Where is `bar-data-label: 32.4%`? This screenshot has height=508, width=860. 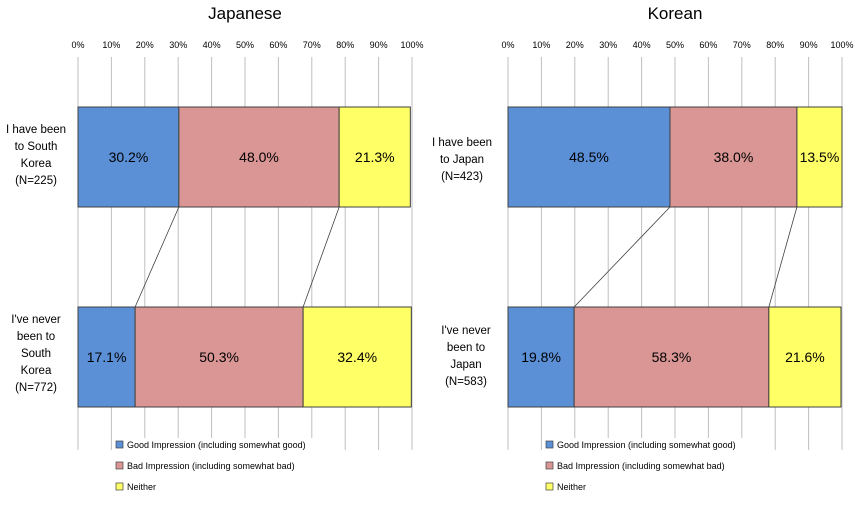 bar-data-label: 32.4% is located at coordinates (357, 357).